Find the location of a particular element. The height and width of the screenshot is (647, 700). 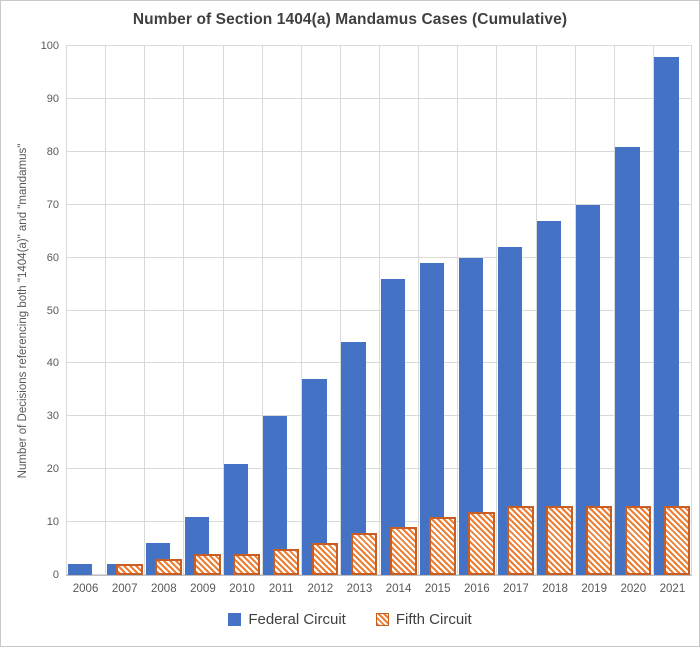

bar-federal-circuit-2014 is located at coordinates (392, 426).